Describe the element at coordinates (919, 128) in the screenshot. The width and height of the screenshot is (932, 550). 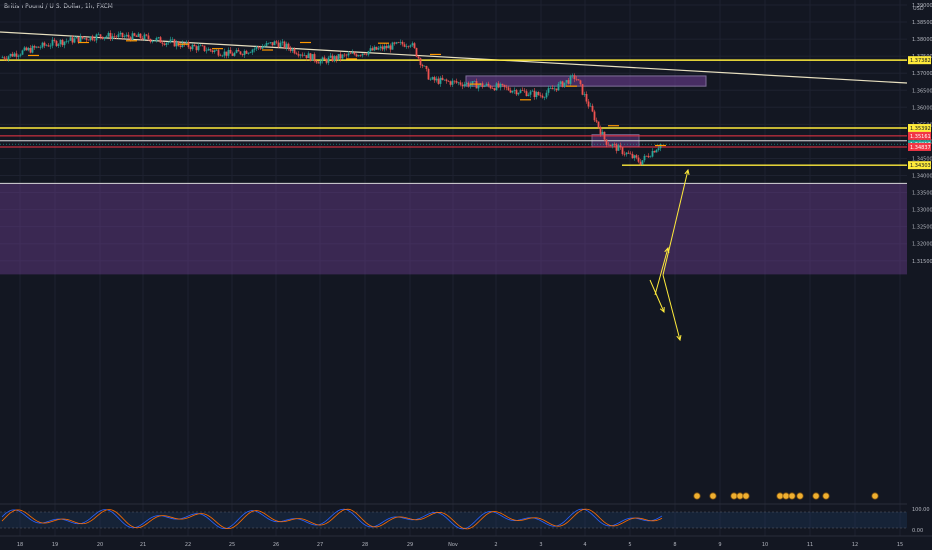
I see `price-tag-bg` at that location.